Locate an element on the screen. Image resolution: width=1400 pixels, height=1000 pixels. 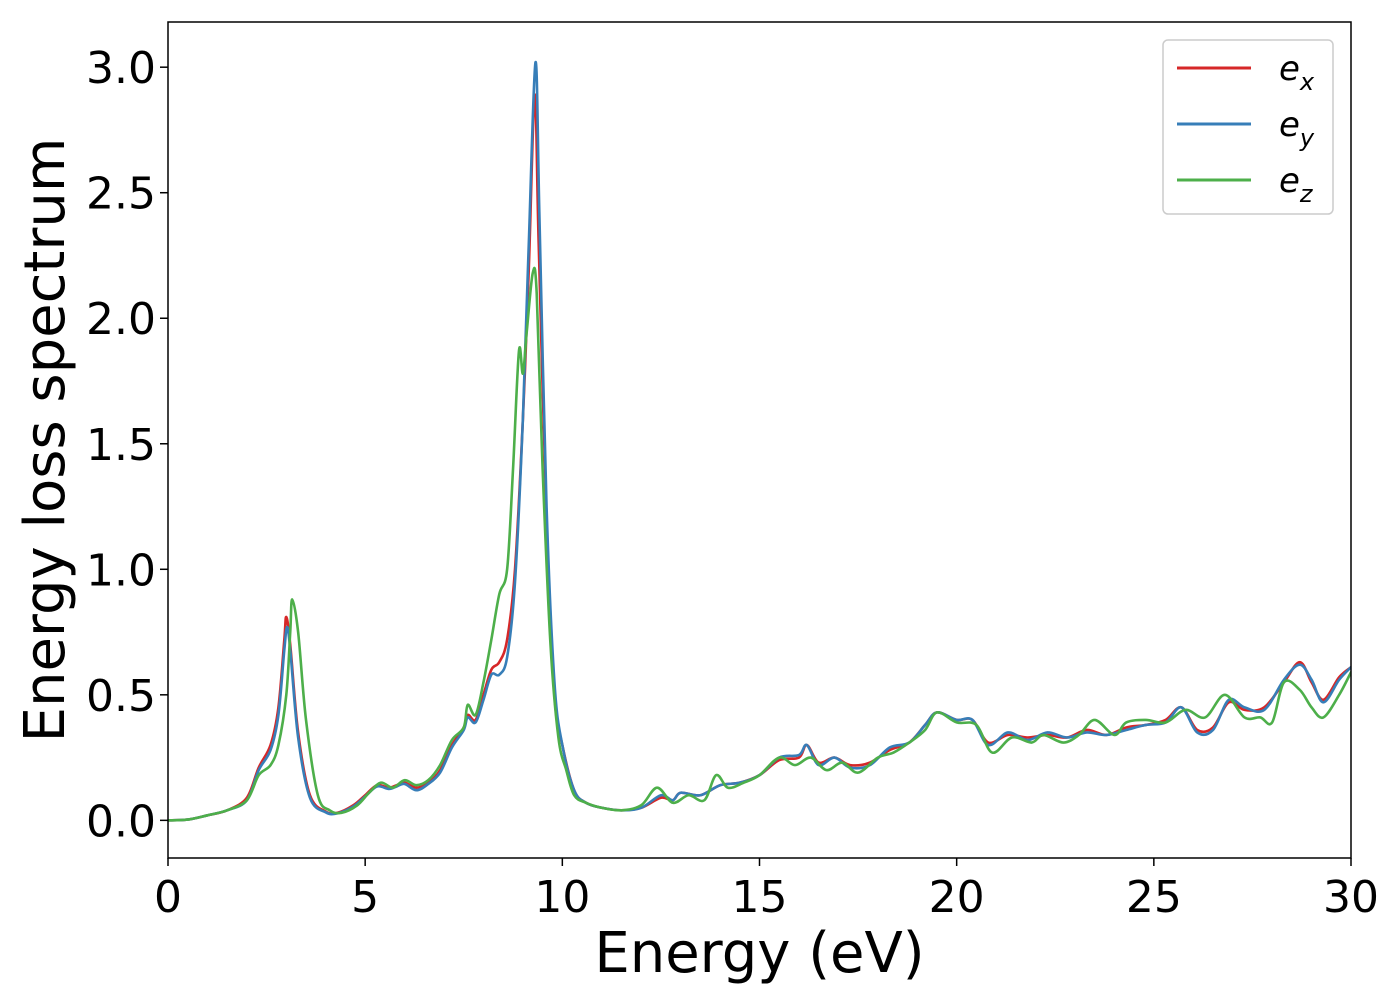
legend-entry-e-x: ex is located at coordinates (1246, 72).